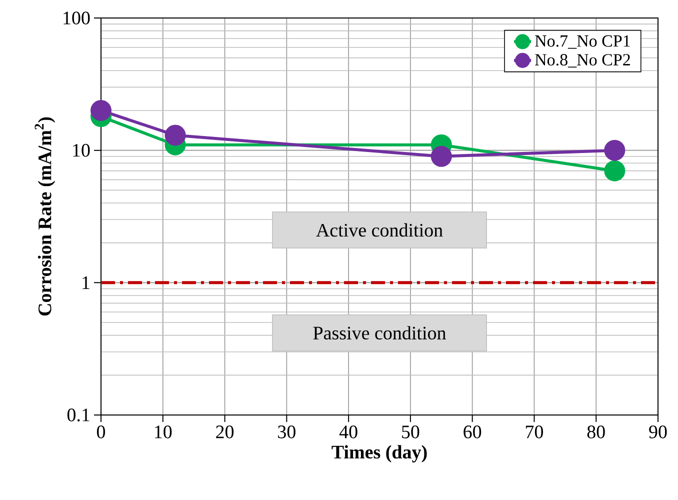  I want to click on legend-label: No.7_No CP1, so click(582, 42).